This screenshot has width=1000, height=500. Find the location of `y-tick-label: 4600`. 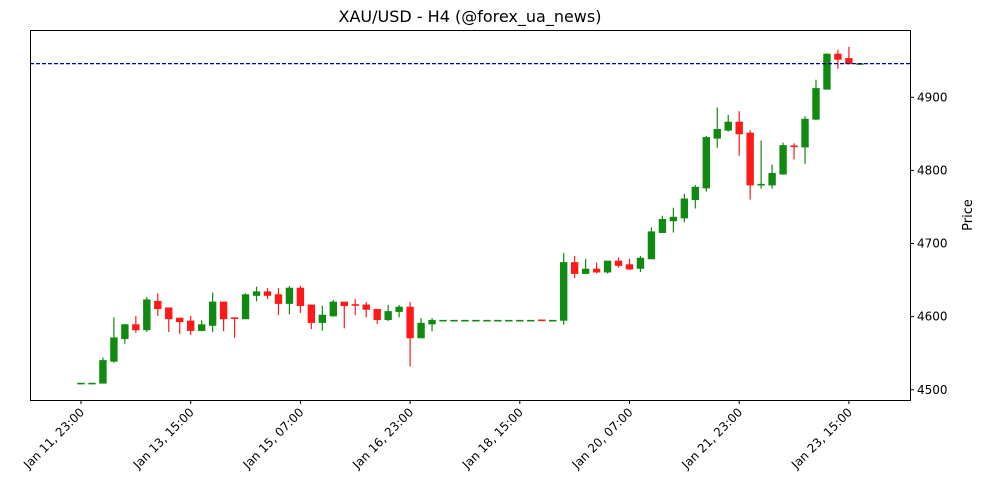

y-tick-label: 4600 is located at coordinates (932, 317).